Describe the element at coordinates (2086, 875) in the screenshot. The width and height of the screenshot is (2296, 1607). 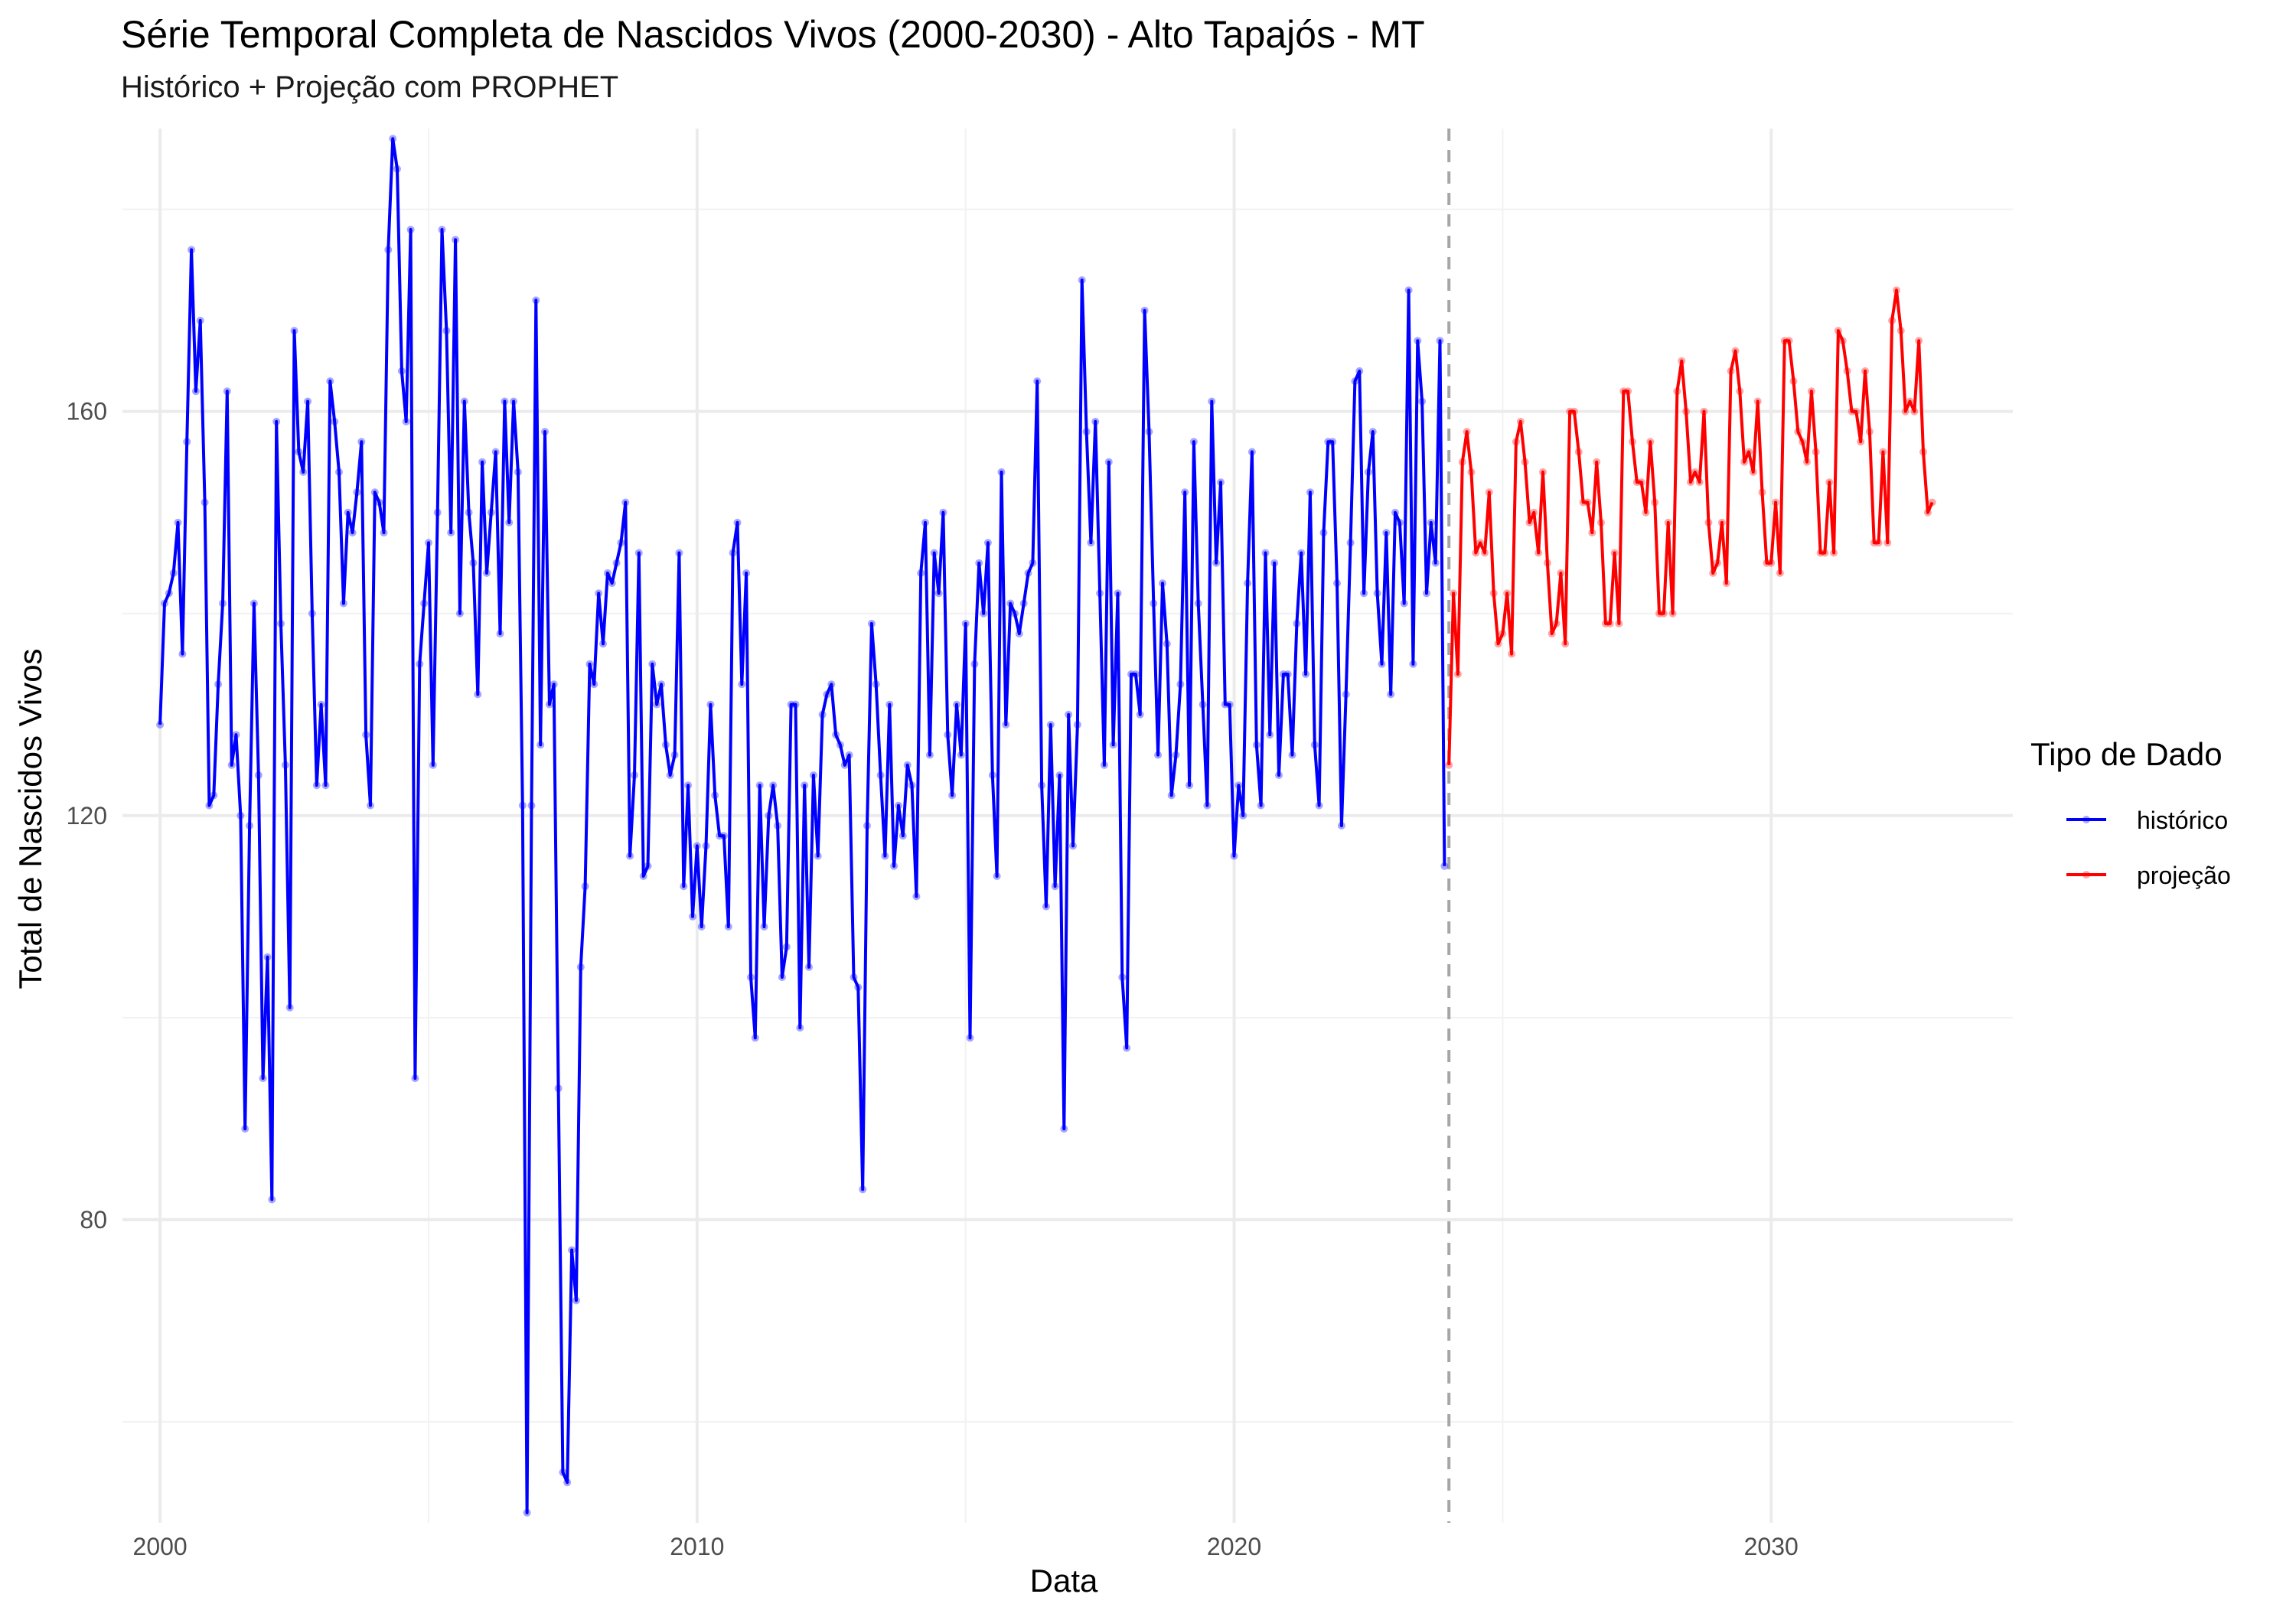
I see `legend-marker-projecao` at that location.